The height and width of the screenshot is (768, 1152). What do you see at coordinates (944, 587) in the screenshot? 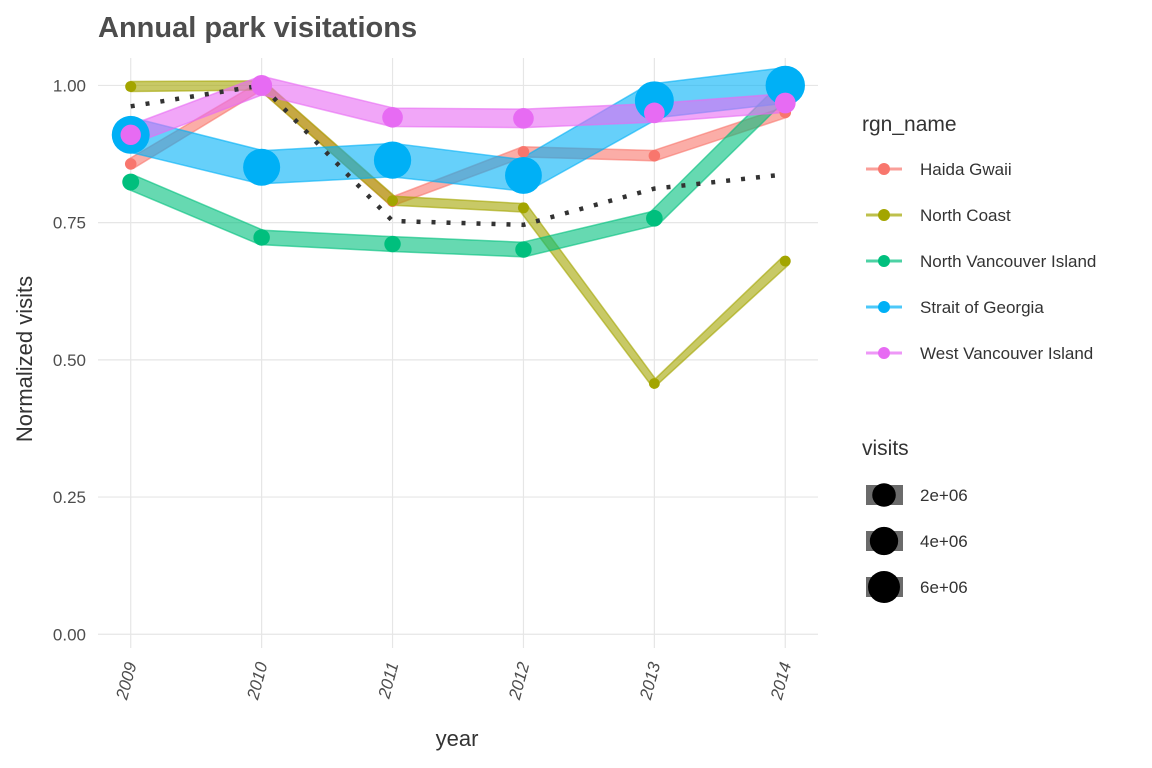
I see `legend-size-label: 6e+06` at bounding box center [944, 587].